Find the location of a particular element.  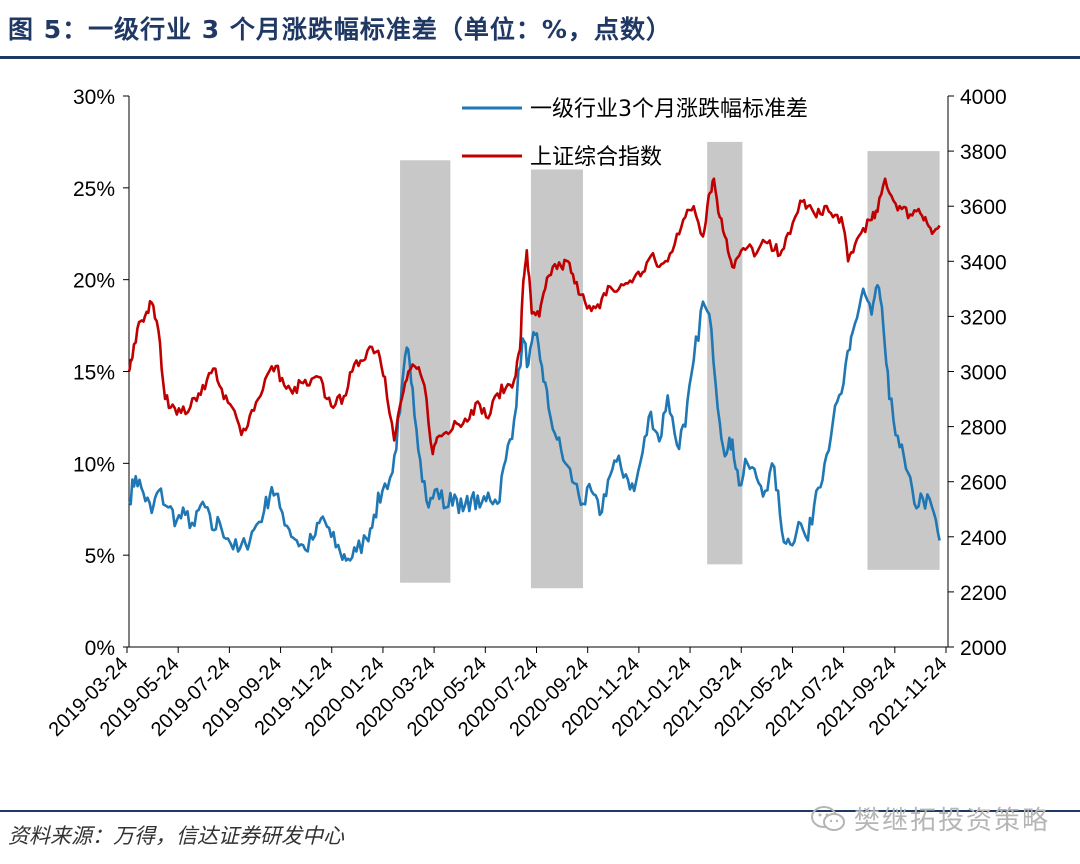

right-tick-label: 3000 is located at coordinates (983, 373).